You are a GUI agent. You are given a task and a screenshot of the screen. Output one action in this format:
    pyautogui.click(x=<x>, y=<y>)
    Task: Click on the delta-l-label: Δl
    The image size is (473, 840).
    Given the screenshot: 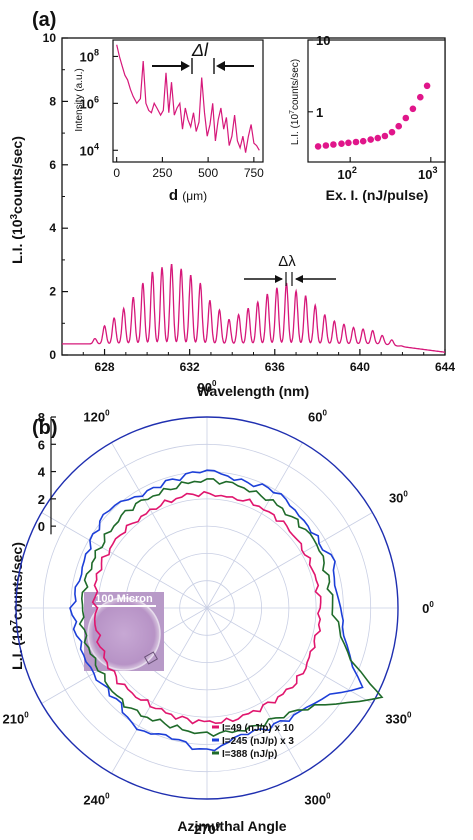 What is the action you would take?
    pyautogui.click(x=200, y=50)
    